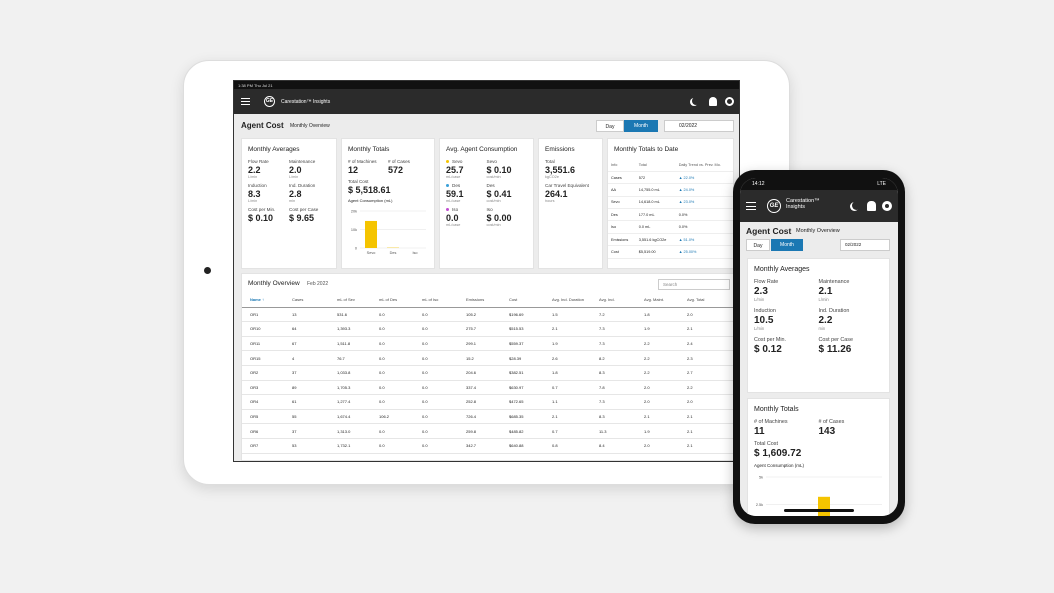  What do you see at coordinates (255, 329) in the screenshot?
I see `table-cell: OR10` at bounding box center [255, 329].